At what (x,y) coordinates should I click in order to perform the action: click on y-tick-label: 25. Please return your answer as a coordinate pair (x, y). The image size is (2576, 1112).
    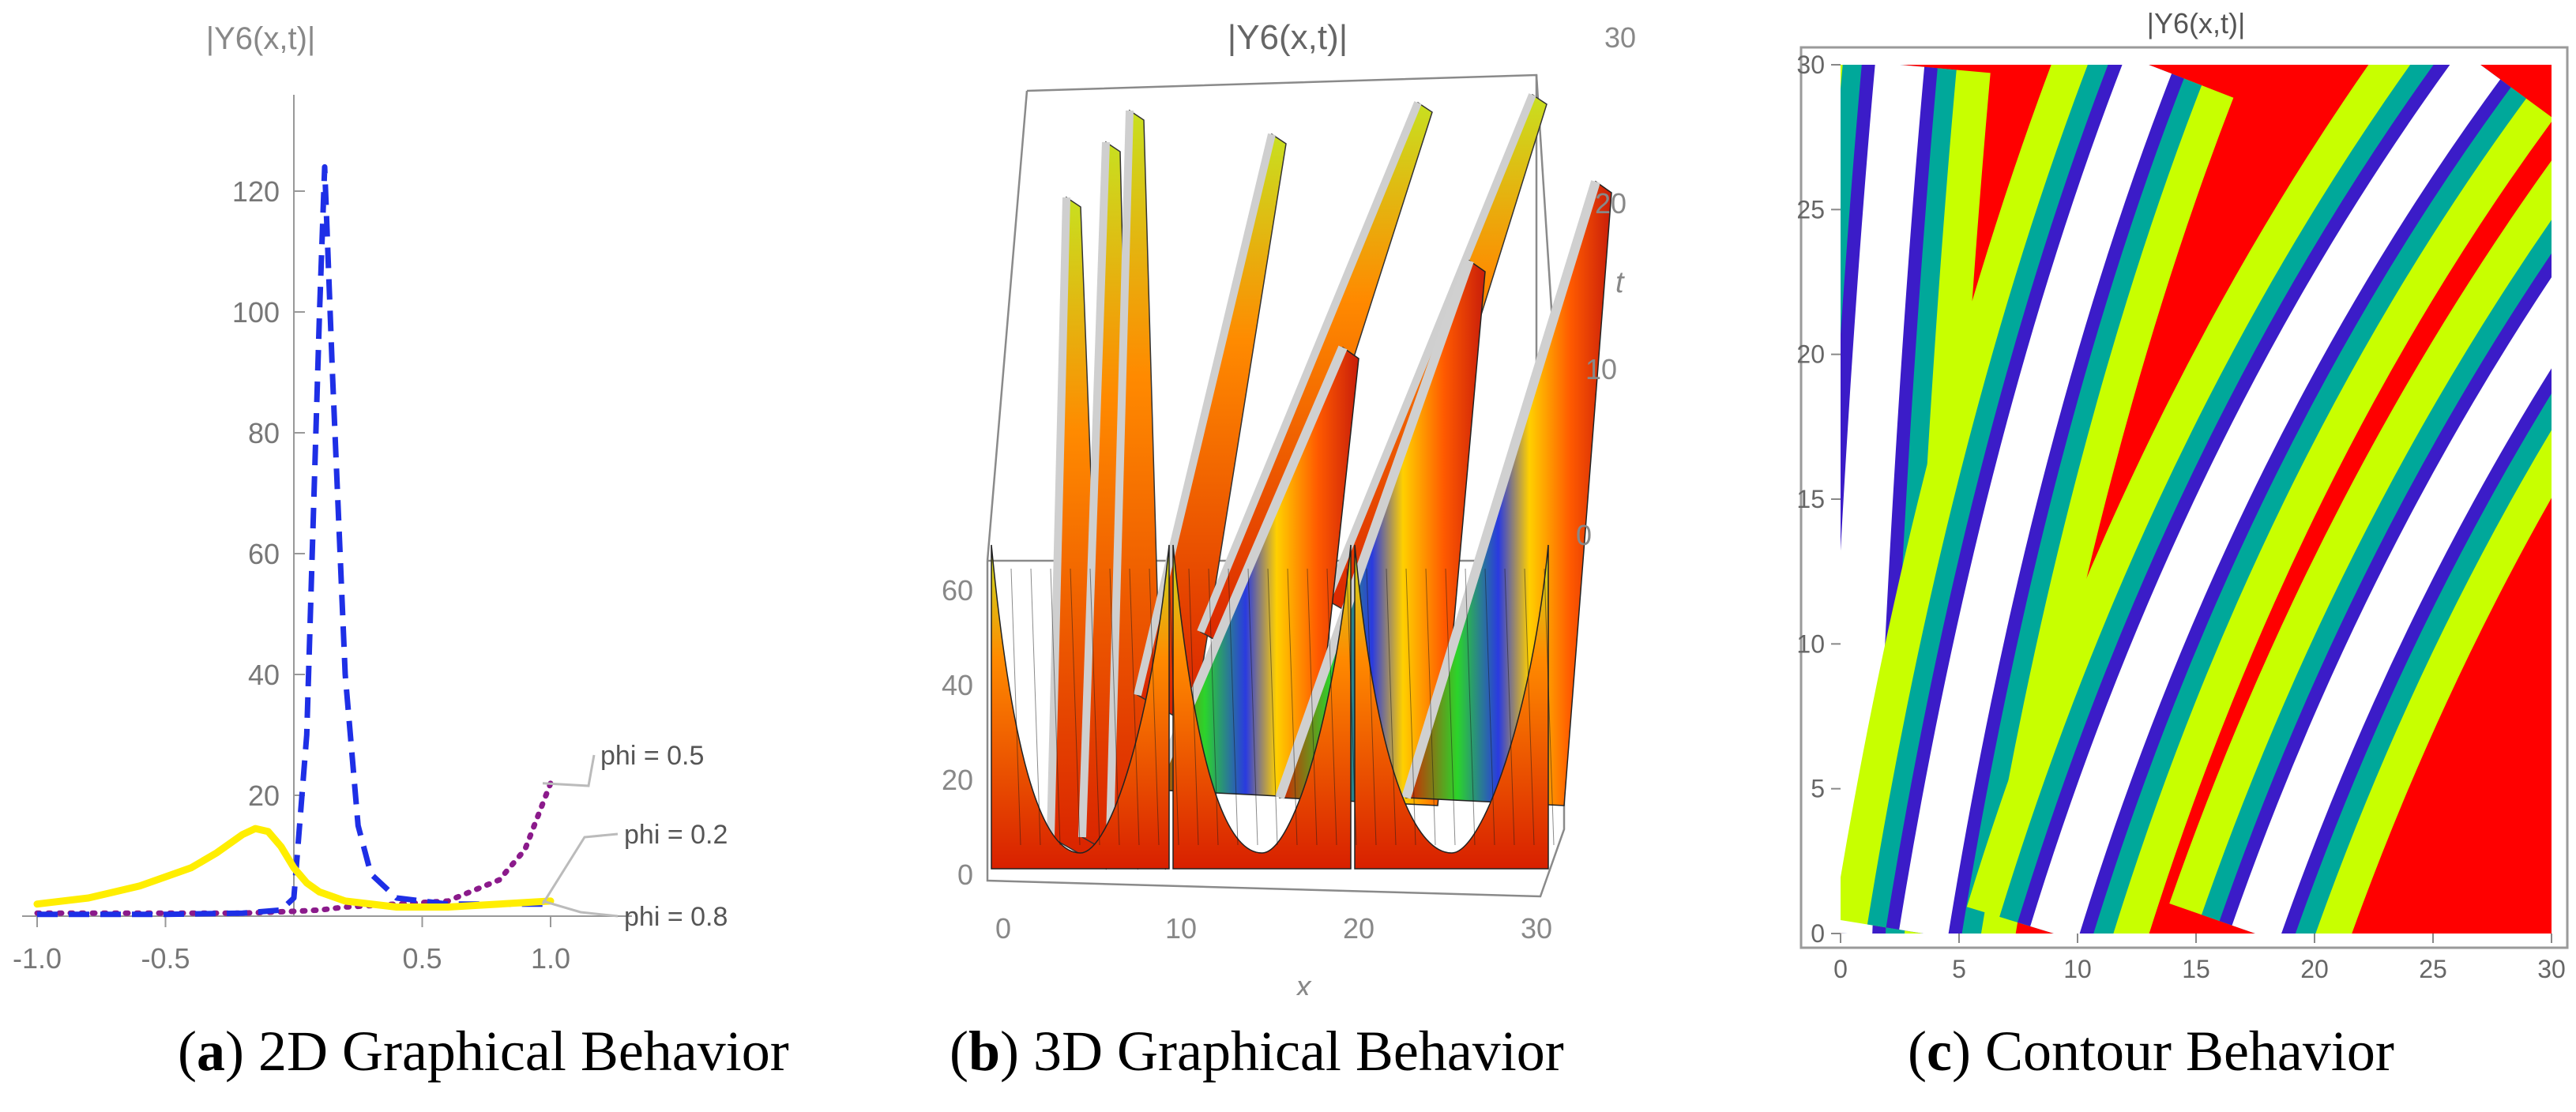
    Looking at the image, I should click on (1810, 209).